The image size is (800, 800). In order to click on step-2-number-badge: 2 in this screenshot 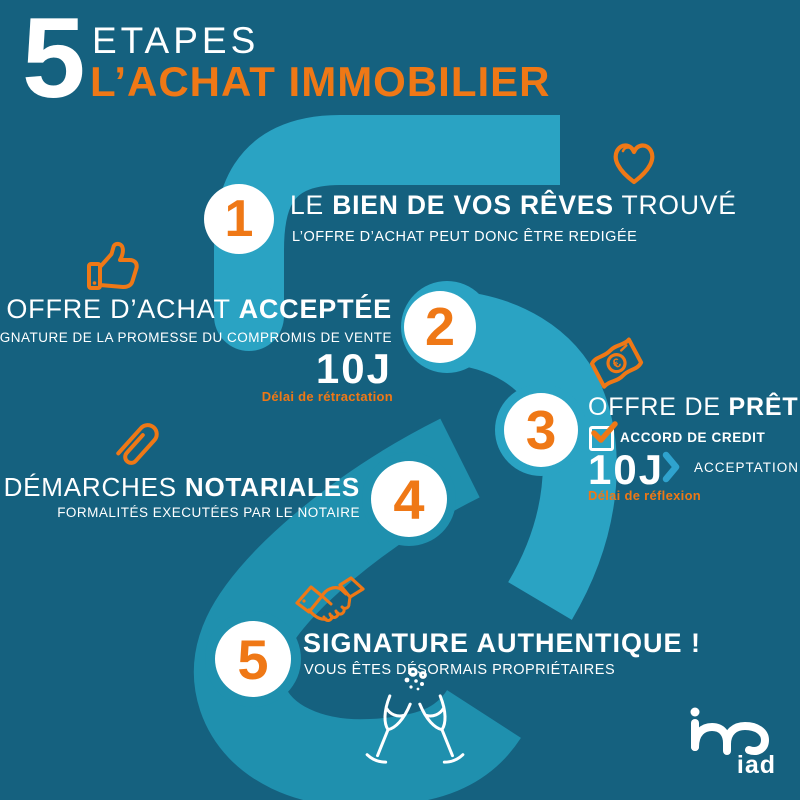, I will do `click(440, 327)`.